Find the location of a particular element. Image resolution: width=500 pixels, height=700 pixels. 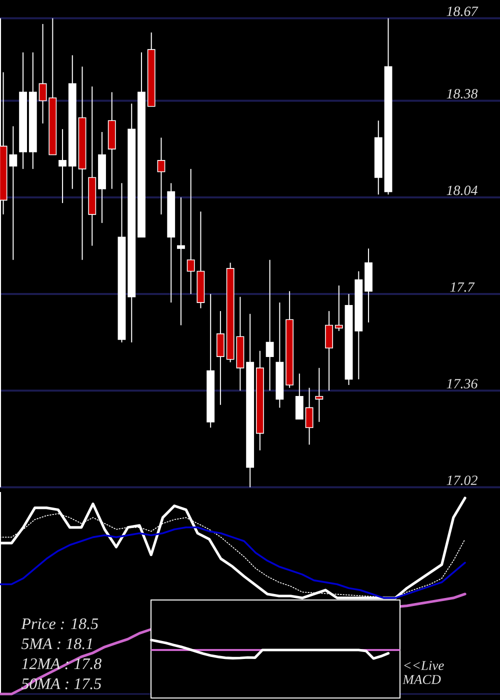

y-tick-label: 18.67 is located at coordinates (462, 11).